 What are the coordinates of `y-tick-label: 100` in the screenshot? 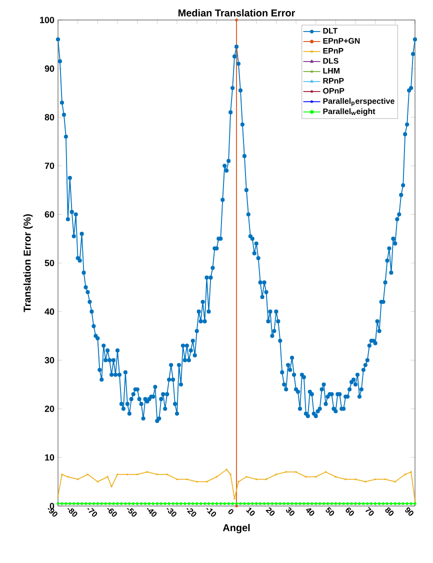 It's located at (47, 20).